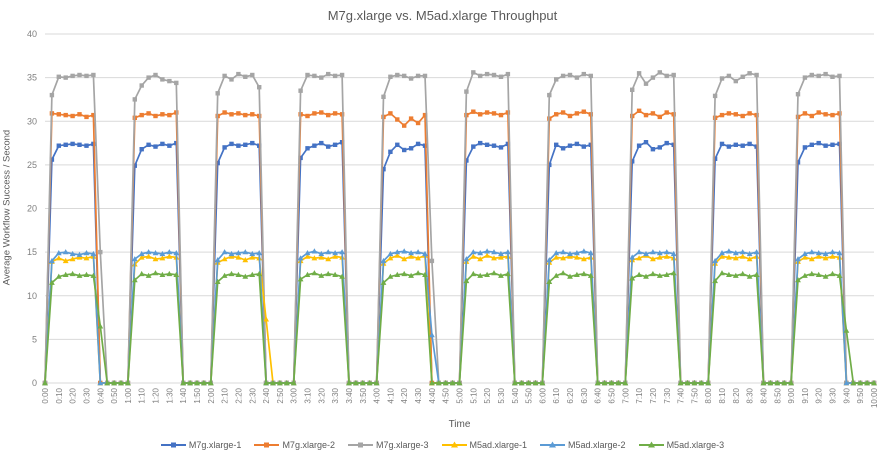 The width and height of the screenshot is (885, 462). Describe the element at coordinates (625, 395) in the screenshot. I see `svg-text: 7:00` at that location.